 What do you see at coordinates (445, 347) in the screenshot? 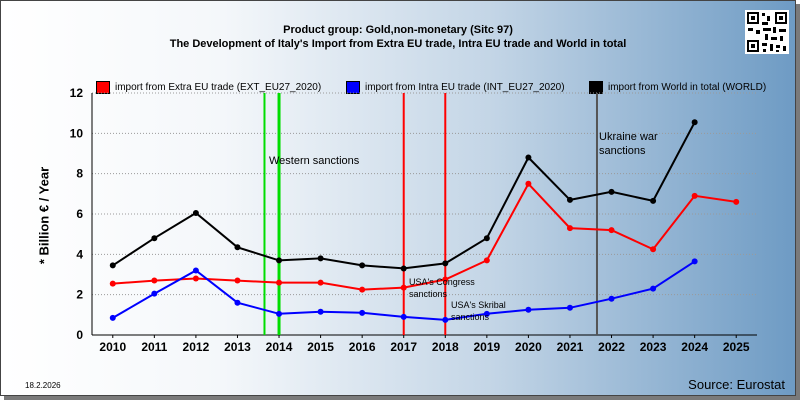
I see `x-tick-label: 2018` at bounding box center [445, 347].